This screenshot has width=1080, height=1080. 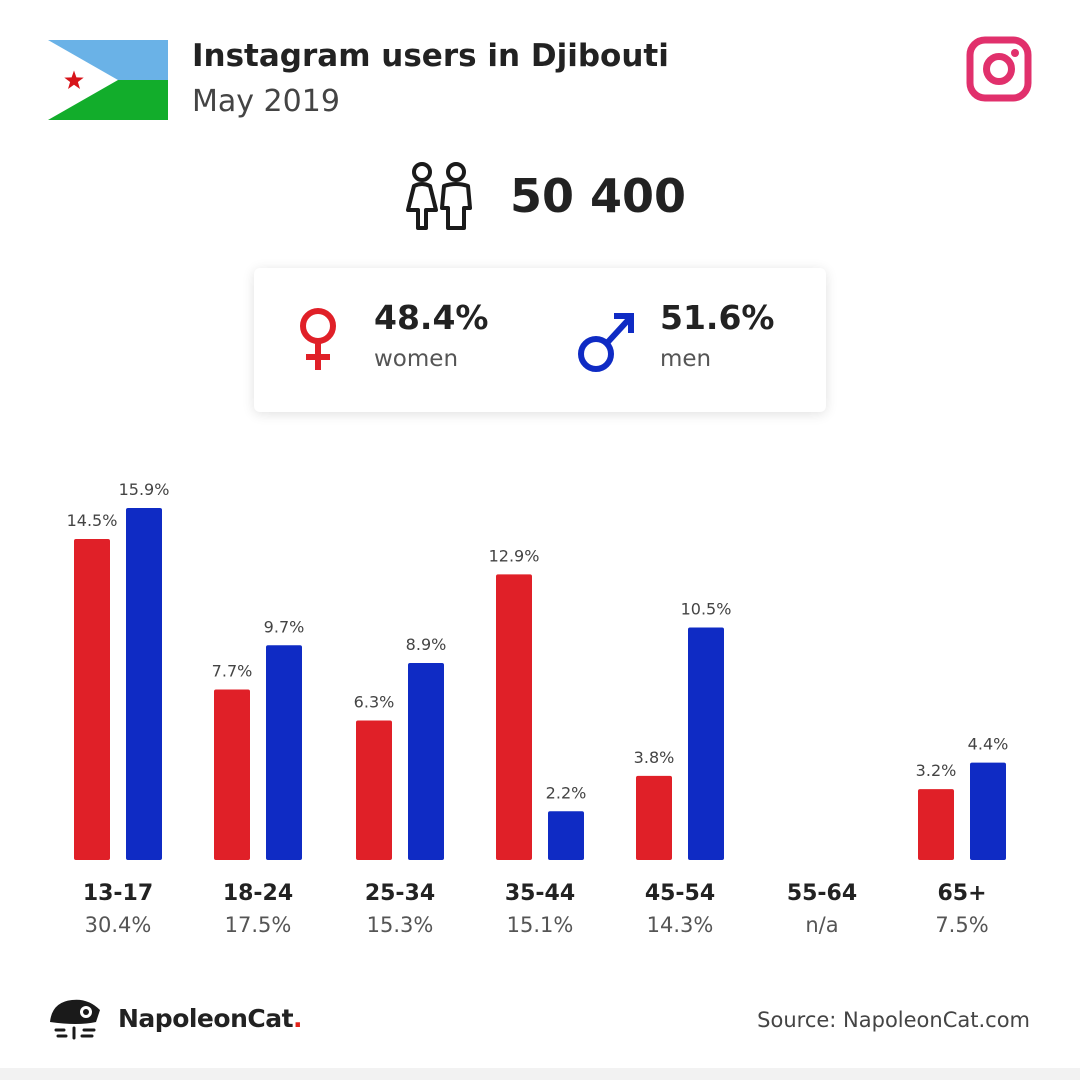 What do you see at coordinates (318, 339) in the screenshot?
I see `female-symbol-icon` at bounding box center [318, 339].